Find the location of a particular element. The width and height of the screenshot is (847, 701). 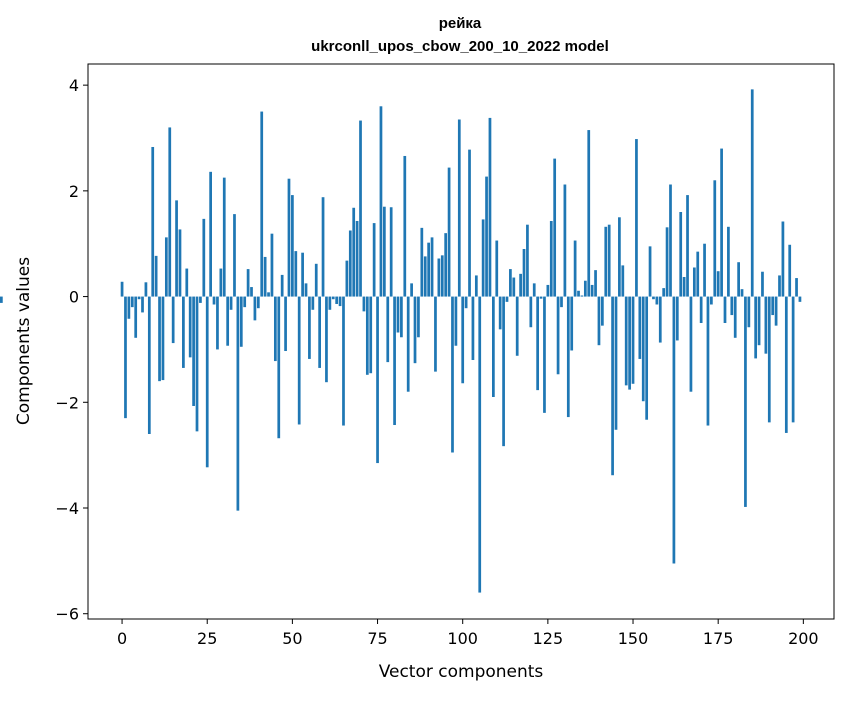

y-tick-label: −6 is located at coordinates (67, 614).